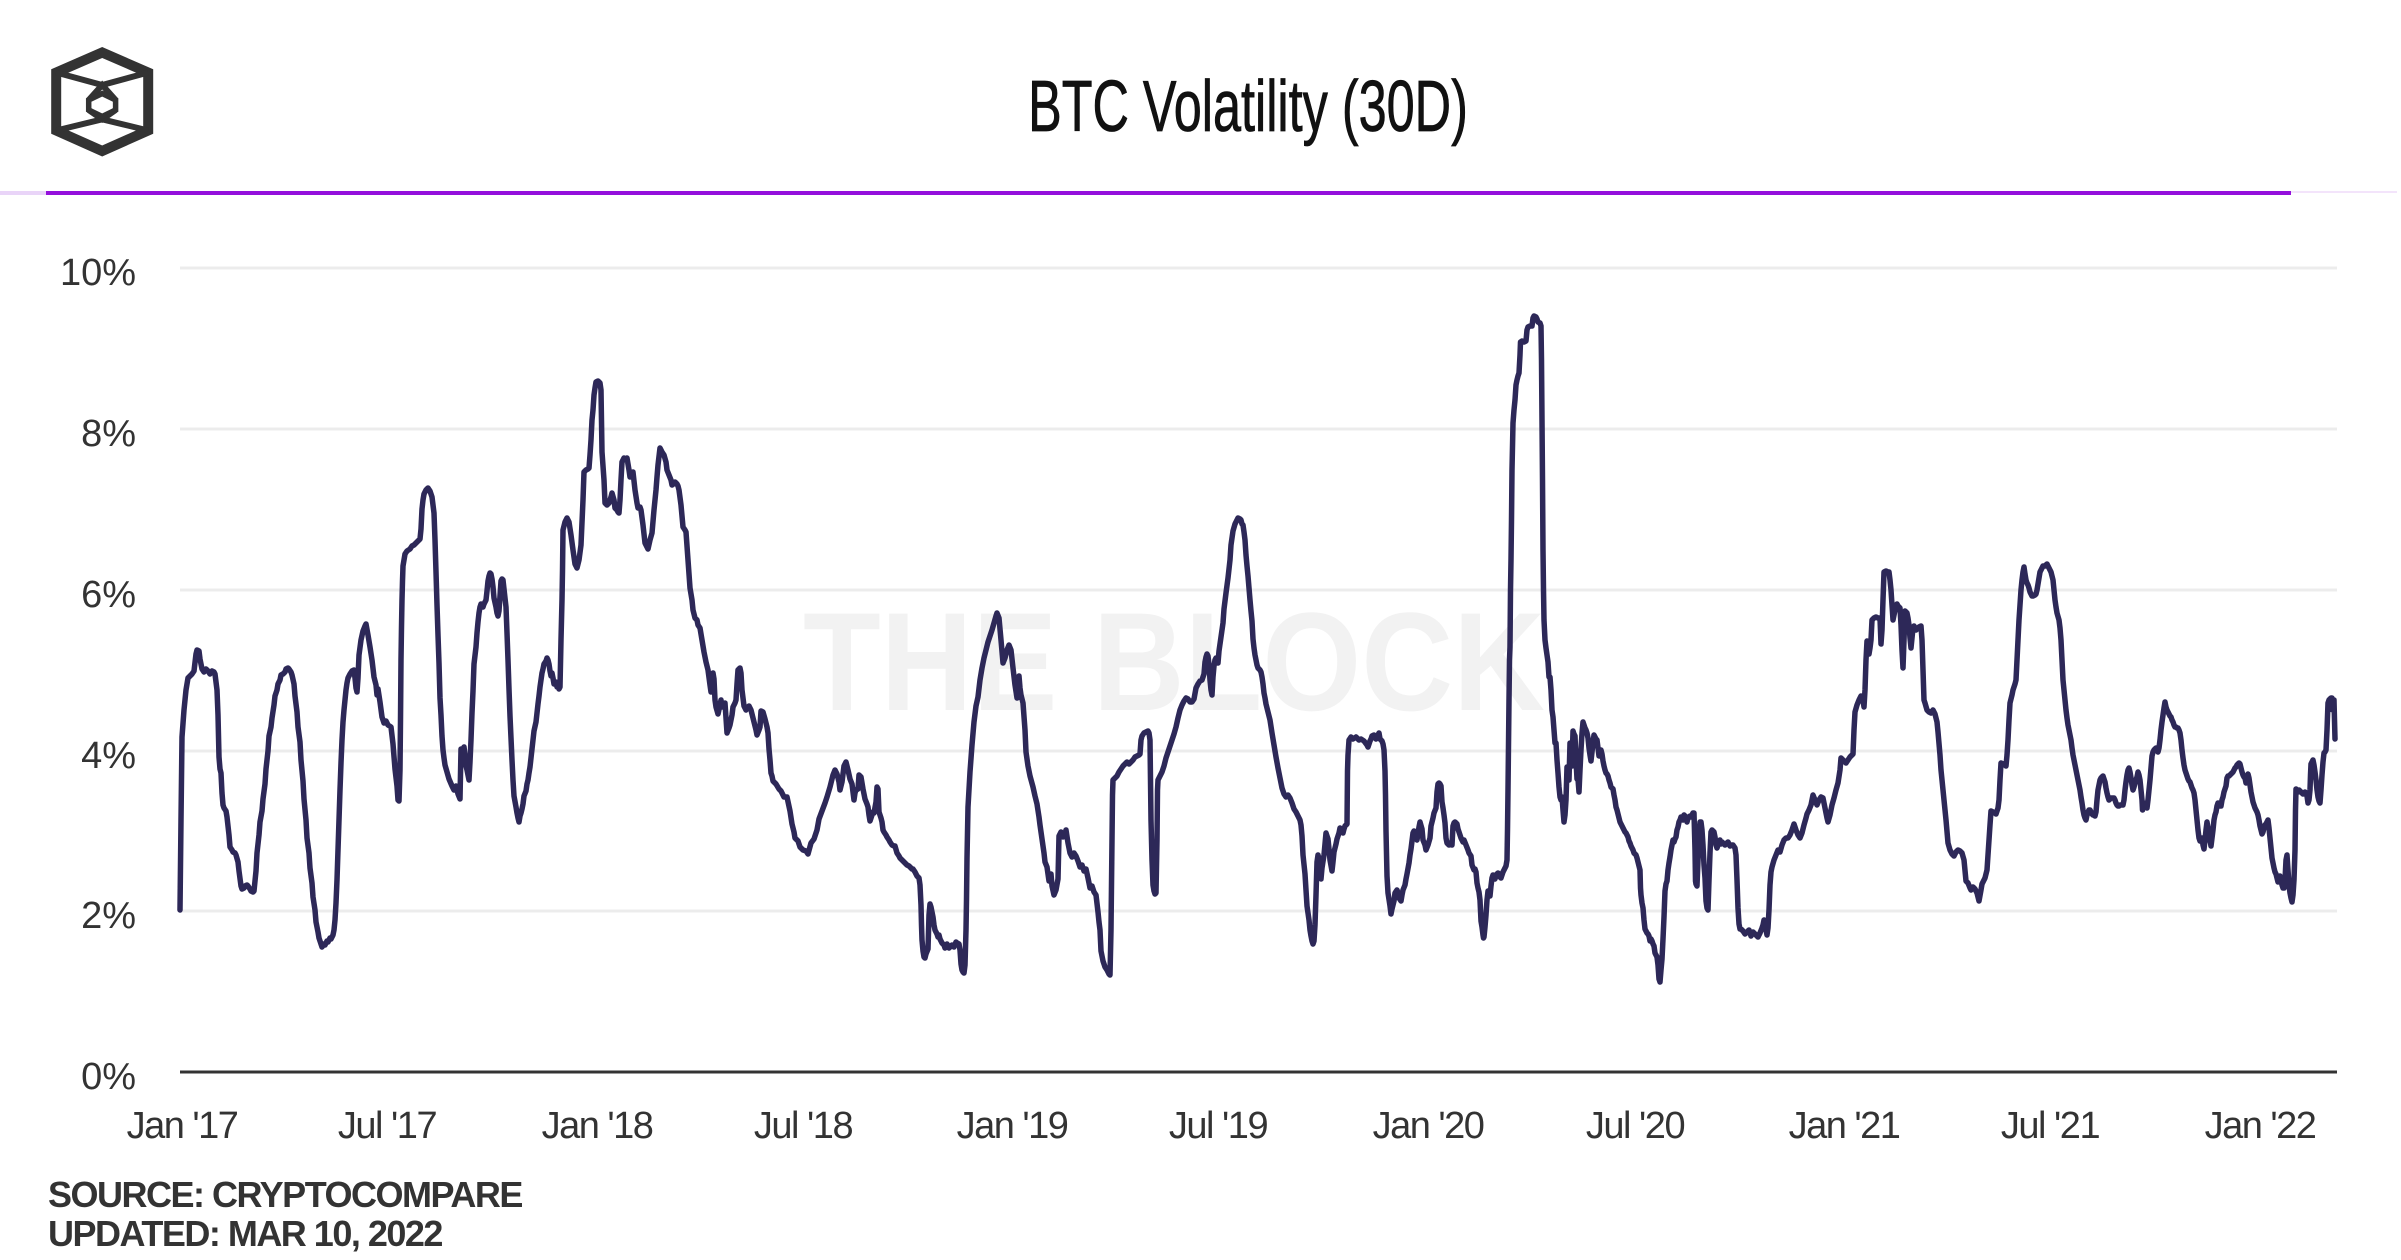 The image size is (2401, 1260). Describe the element at coordinates (2260, 1126) in the screenshot. I see `svg-text: Jan '22` at that location.